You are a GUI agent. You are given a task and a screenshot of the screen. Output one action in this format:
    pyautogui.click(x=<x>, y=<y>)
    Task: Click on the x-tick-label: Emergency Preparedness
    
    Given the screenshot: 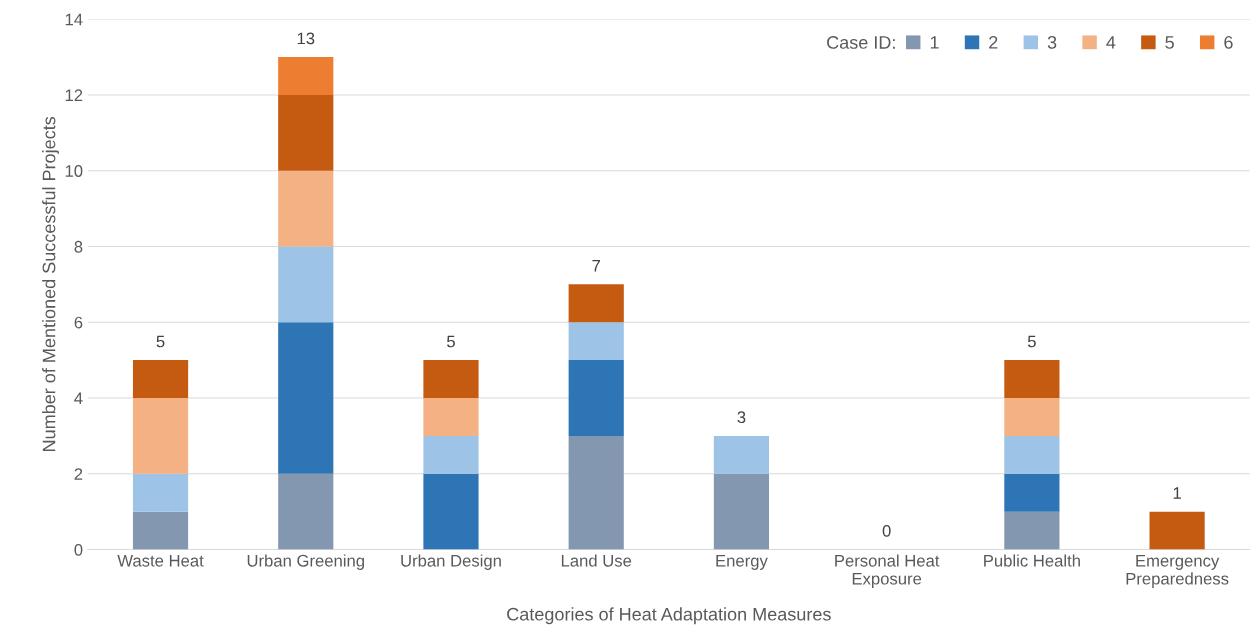 What is the action you would take?
    pyautogui.click(x=1177, y=571)
    